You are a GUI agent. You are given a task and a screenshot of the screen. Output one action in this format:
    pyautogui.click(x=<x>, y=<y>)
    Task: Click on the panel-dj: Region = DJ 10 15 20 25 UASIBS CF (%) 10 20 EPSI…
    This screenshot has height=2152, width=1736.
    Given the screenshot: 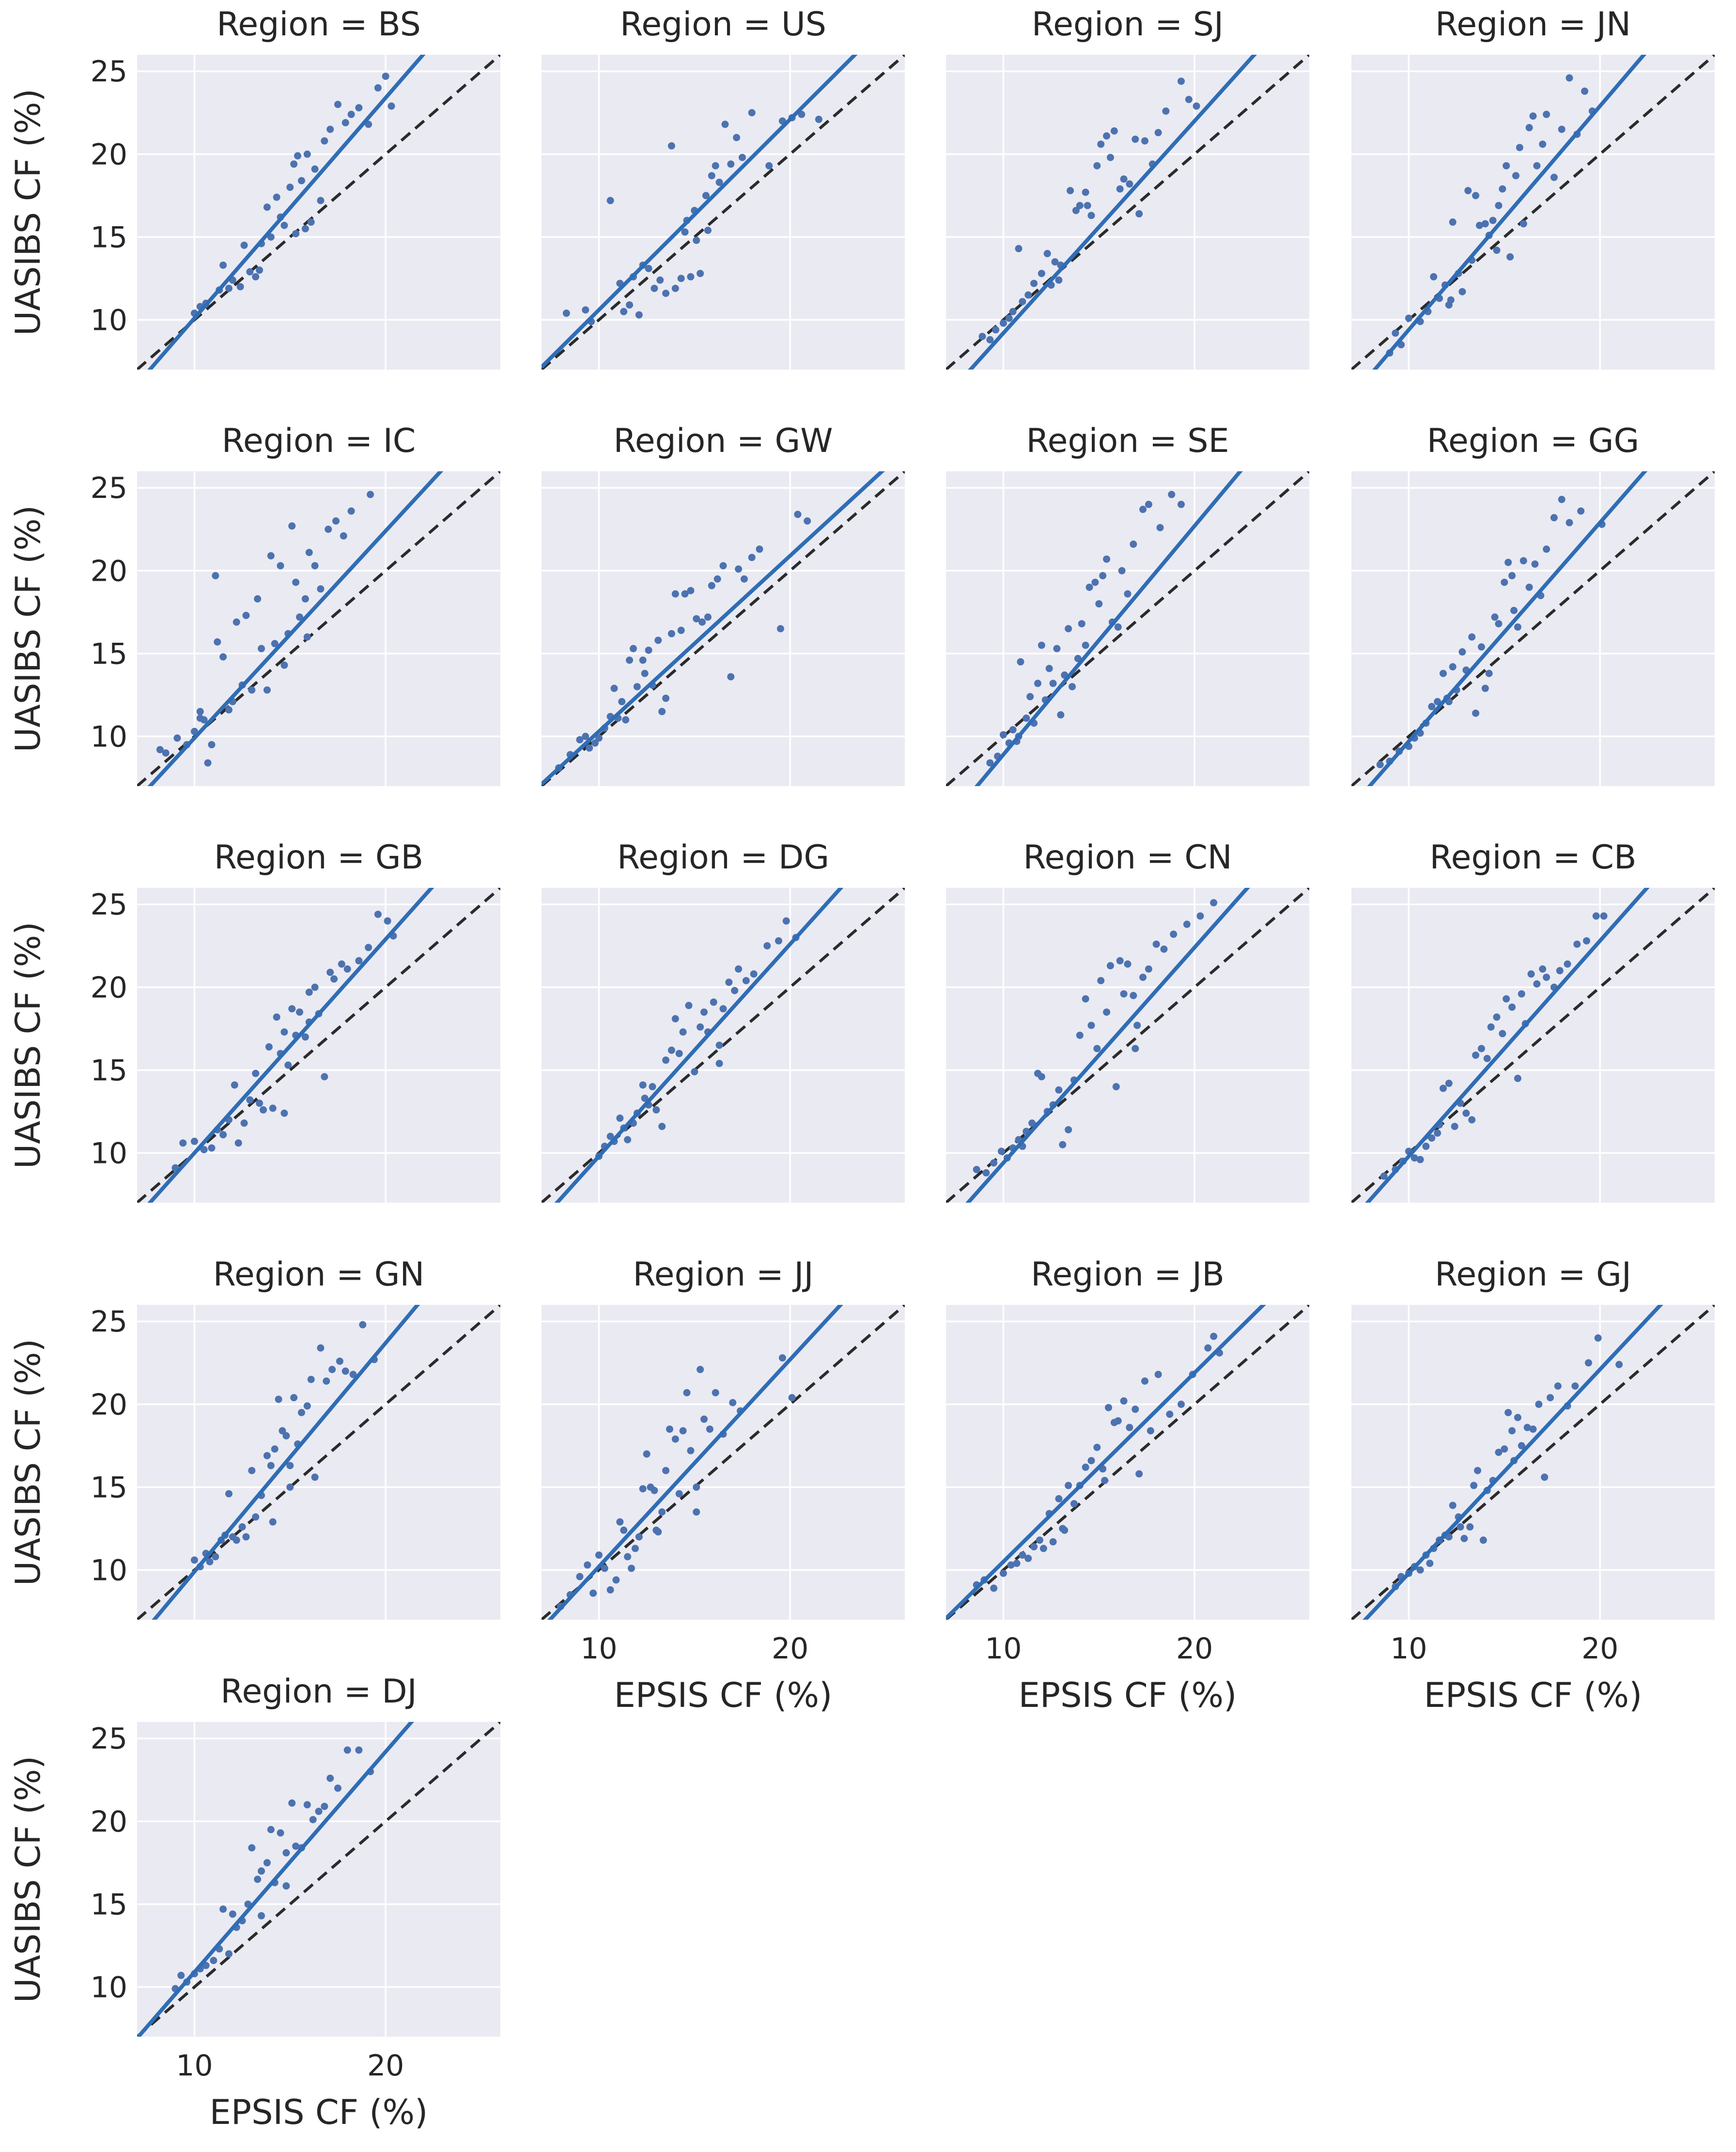 What is the action you would take?
    pyautogui.click(x=254, y=1902)
    